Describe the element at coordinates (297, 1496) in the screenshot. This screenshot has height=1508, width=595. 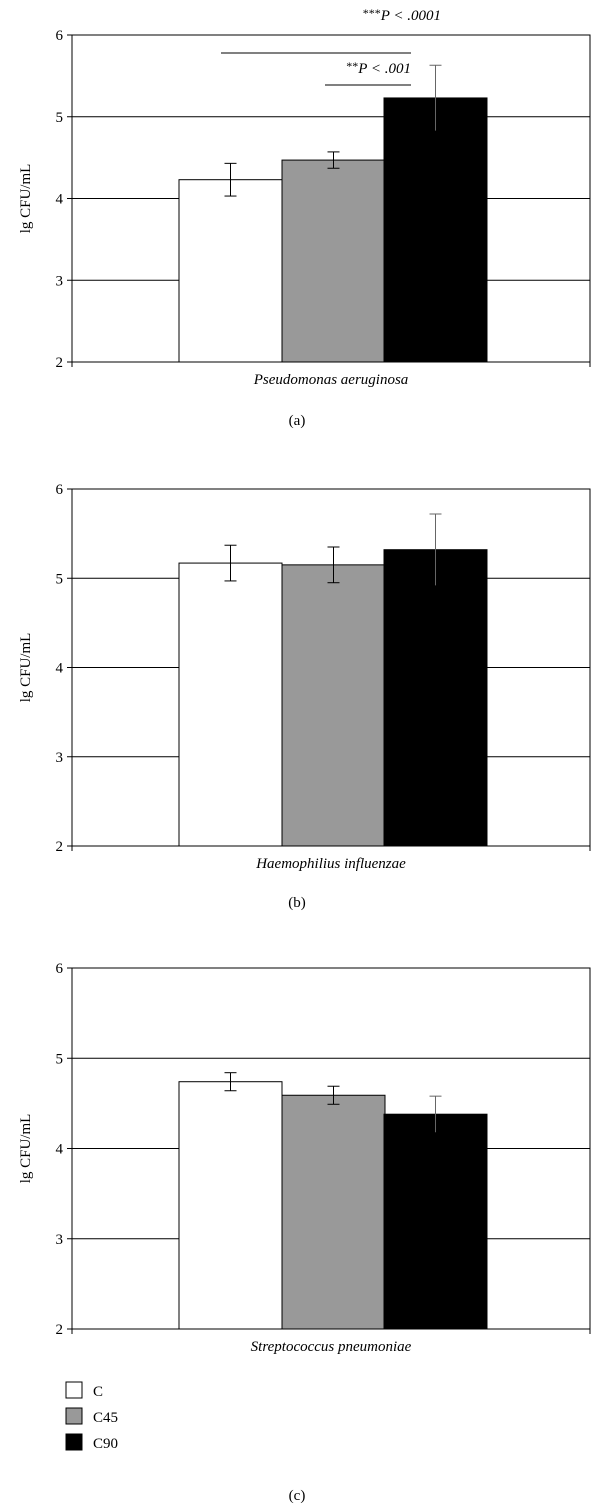
I see `panel-label: (c)` at that location.